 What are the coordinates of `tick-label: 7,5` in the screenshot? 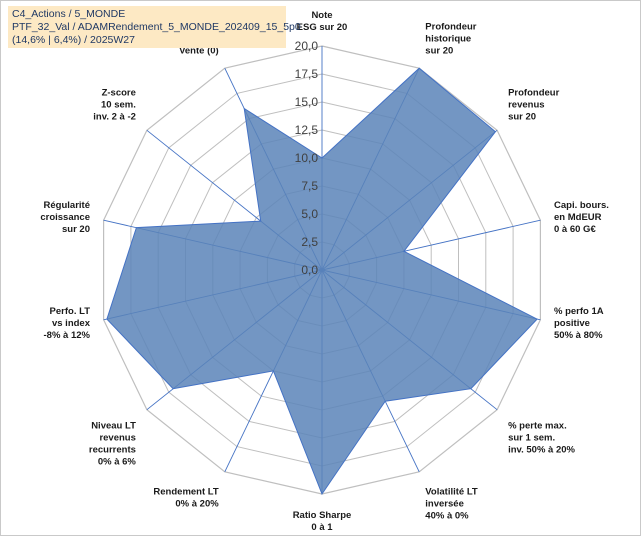 It's located at (309, 186).